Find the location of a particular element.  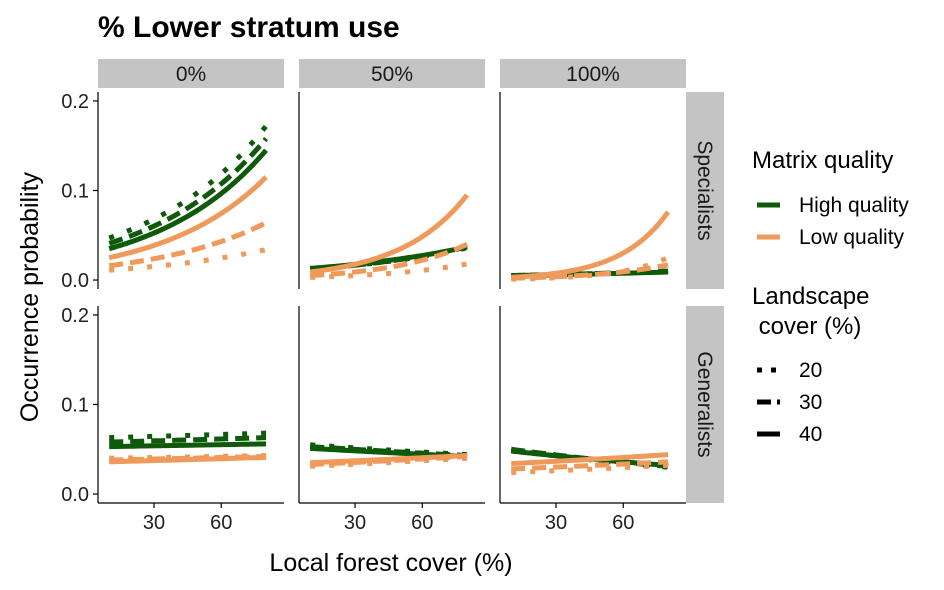

x-axis-title: Local forest cover (%) is located at coordinates (390, 563).